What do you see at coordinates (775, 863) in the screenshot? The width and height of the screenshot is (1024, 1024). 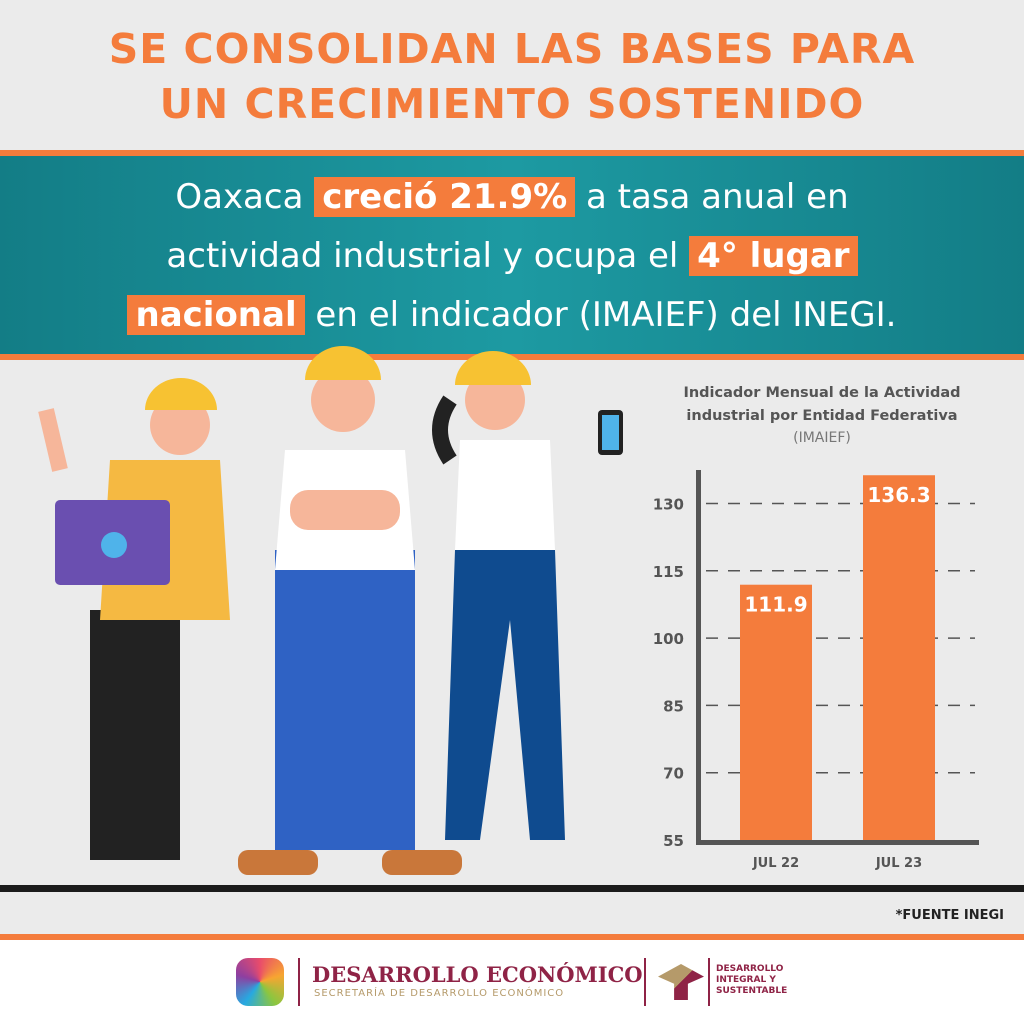 I see `x-tick-label: JUL 22` at bounding box center [775, 863].